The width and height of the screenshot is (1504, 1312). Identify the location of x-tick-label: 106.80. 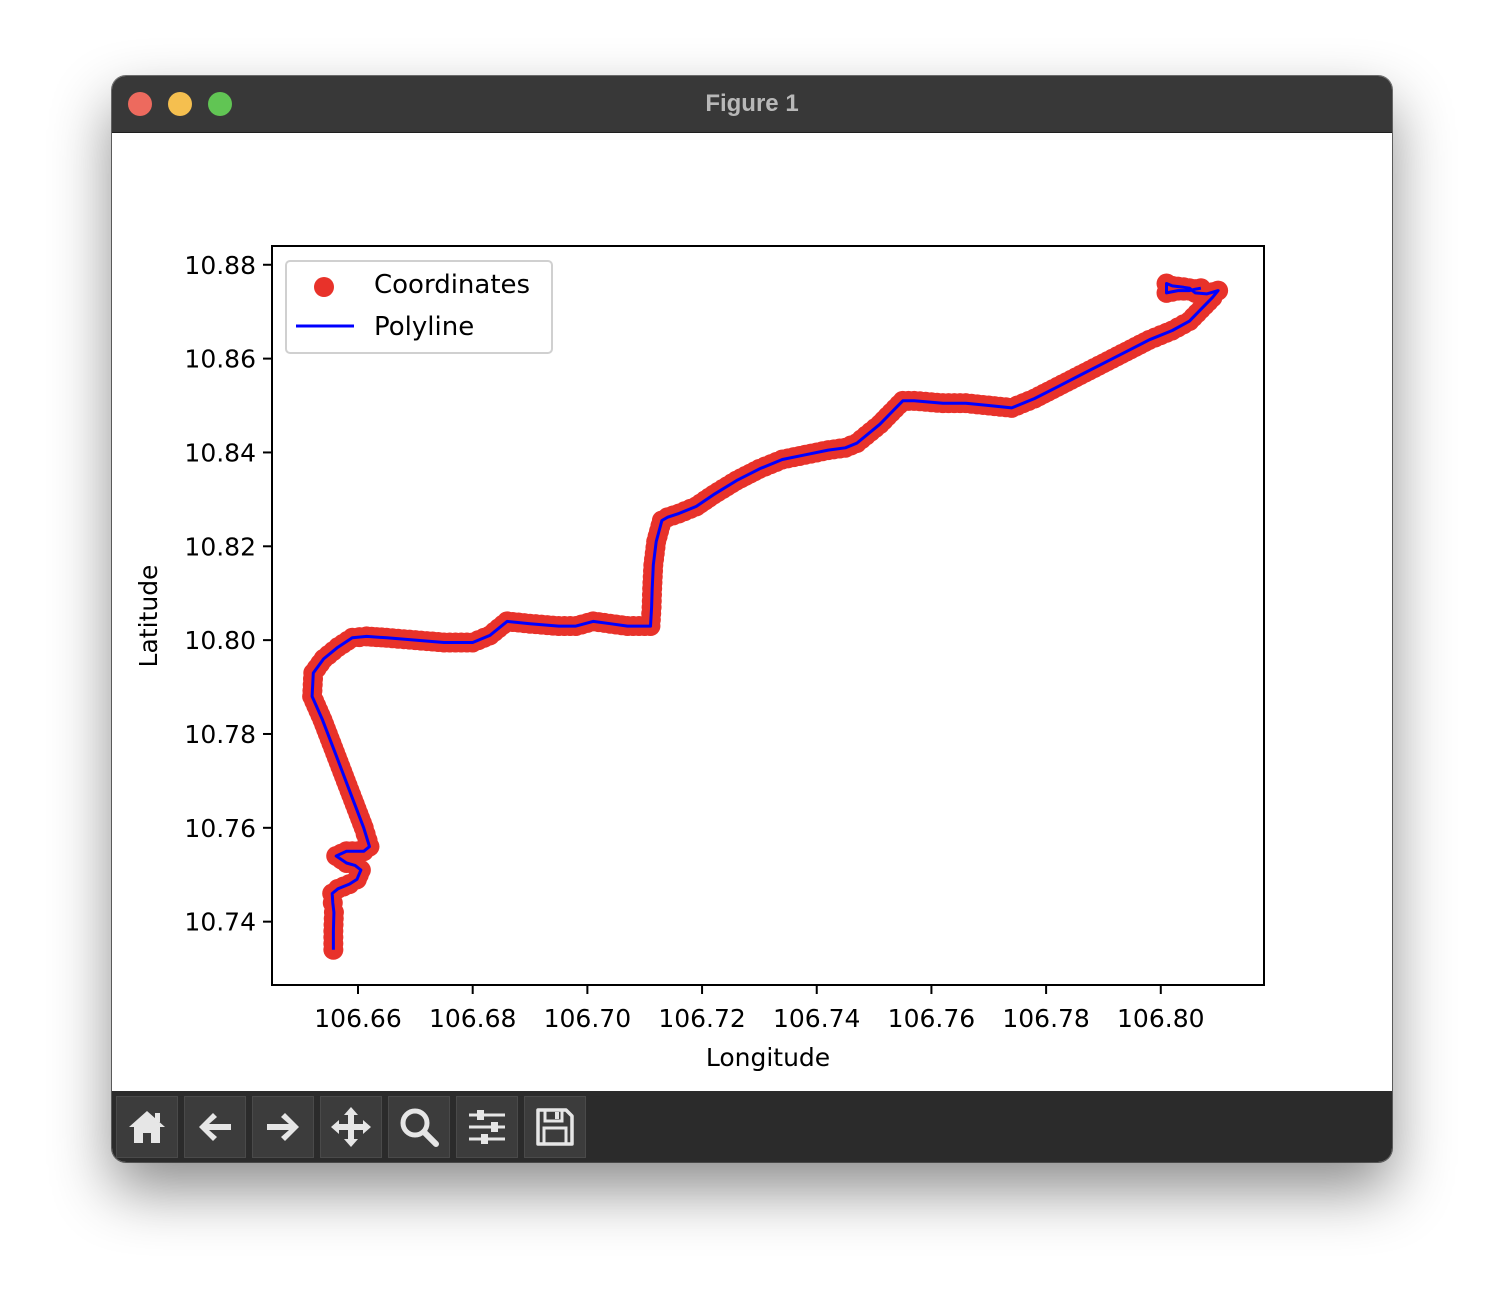
(1160, 1018).